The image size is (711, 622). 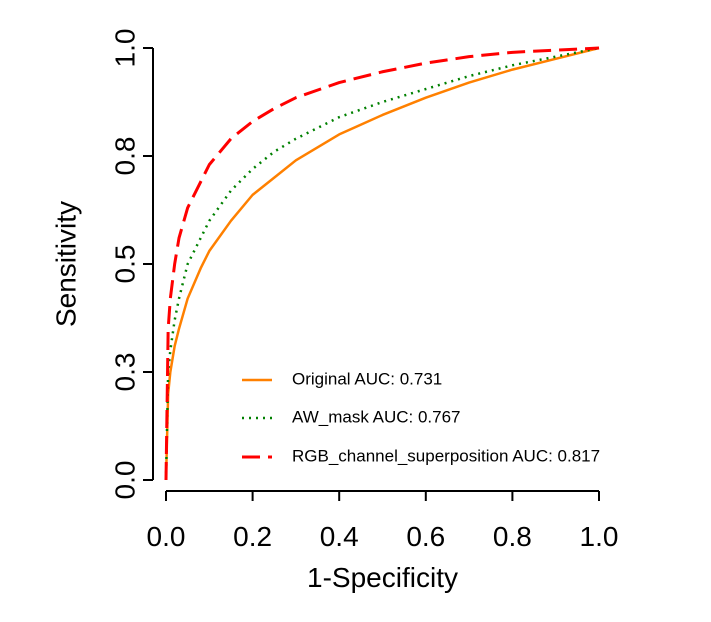 I want to click on x-tick-label: 1.0, so click(x=599, y=536).